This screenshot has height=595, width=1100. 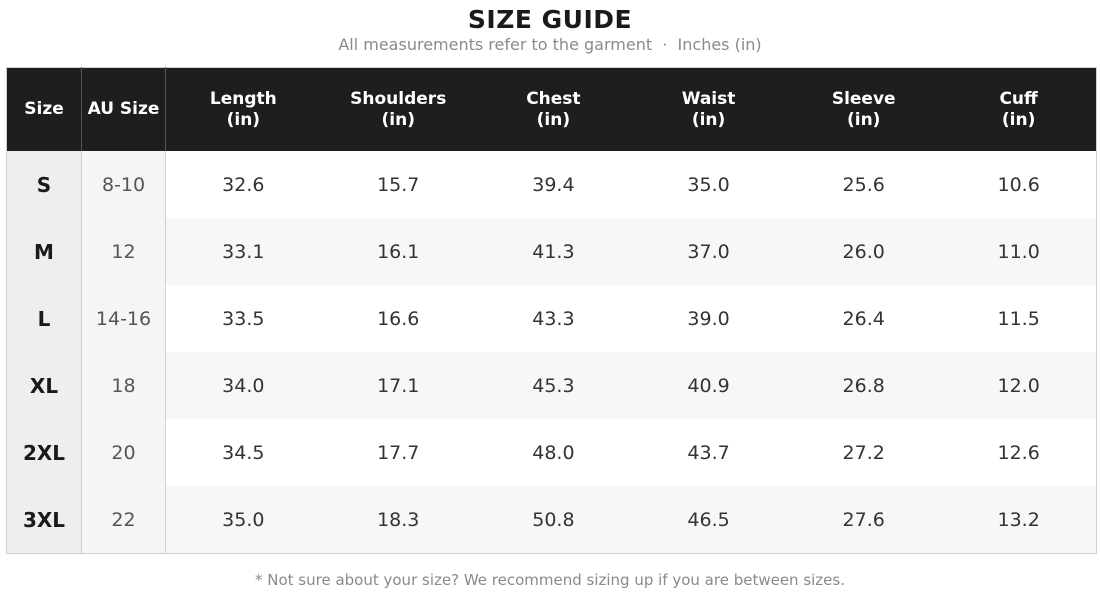 I want to click on measure-cell: 27.6, so click(x=864, y=520).